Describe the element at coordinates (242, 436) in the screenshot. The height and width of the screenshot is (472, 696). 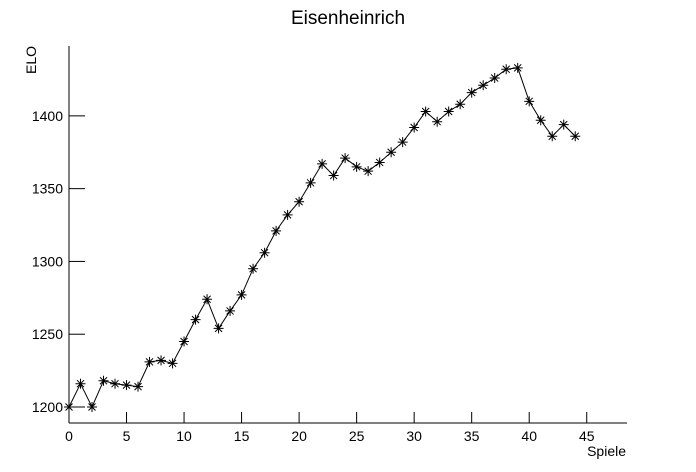
I see `x-tick-label: 15` at that location.